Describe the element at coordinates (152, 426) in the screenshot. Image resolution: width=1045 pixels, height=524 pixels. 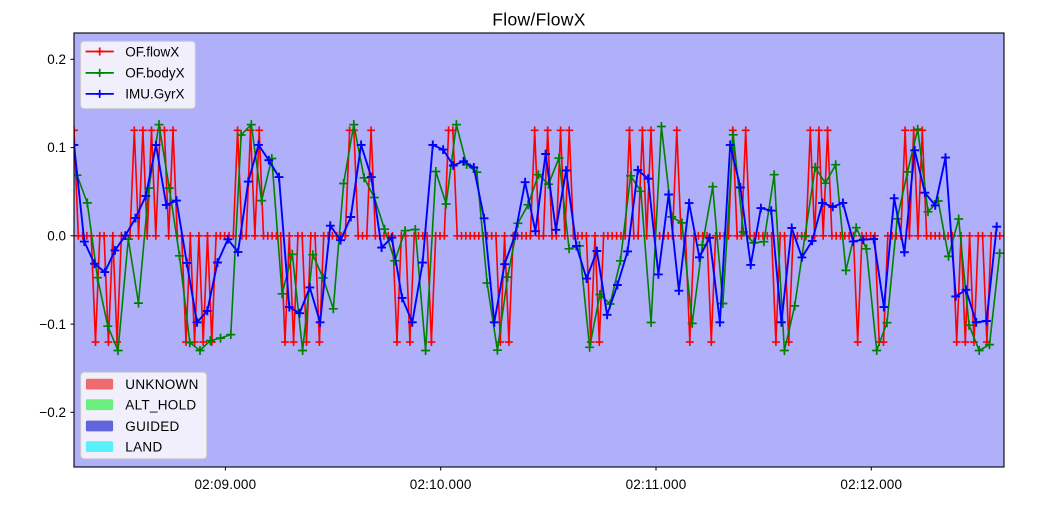
I see `svg-text: GUIDED` at that location.